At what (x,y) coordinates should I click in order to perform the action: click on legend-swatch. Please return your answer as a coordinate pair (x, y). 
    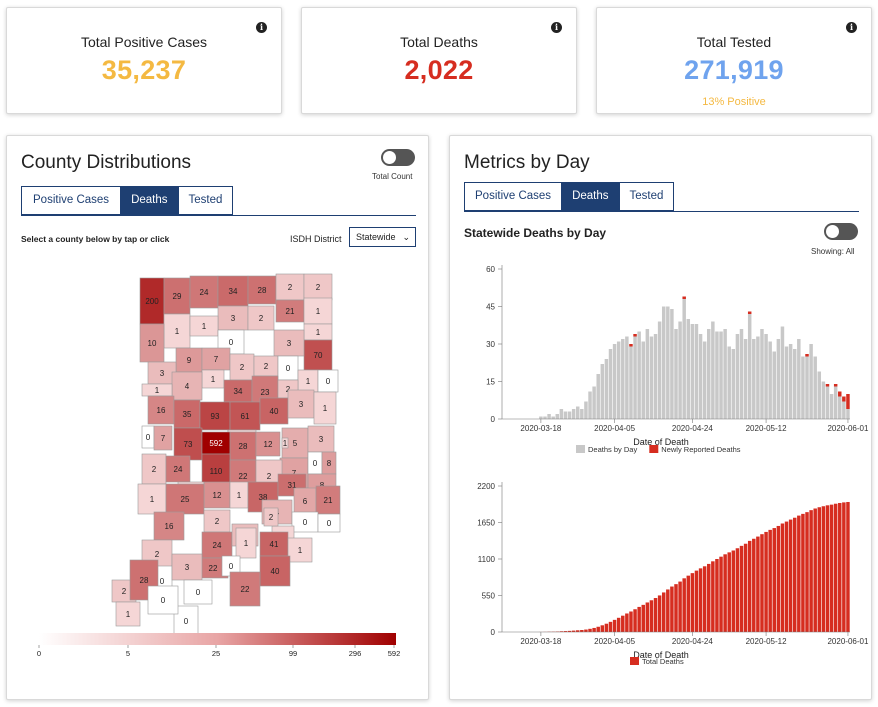
    Looking at the image, I should click on (580, 449).